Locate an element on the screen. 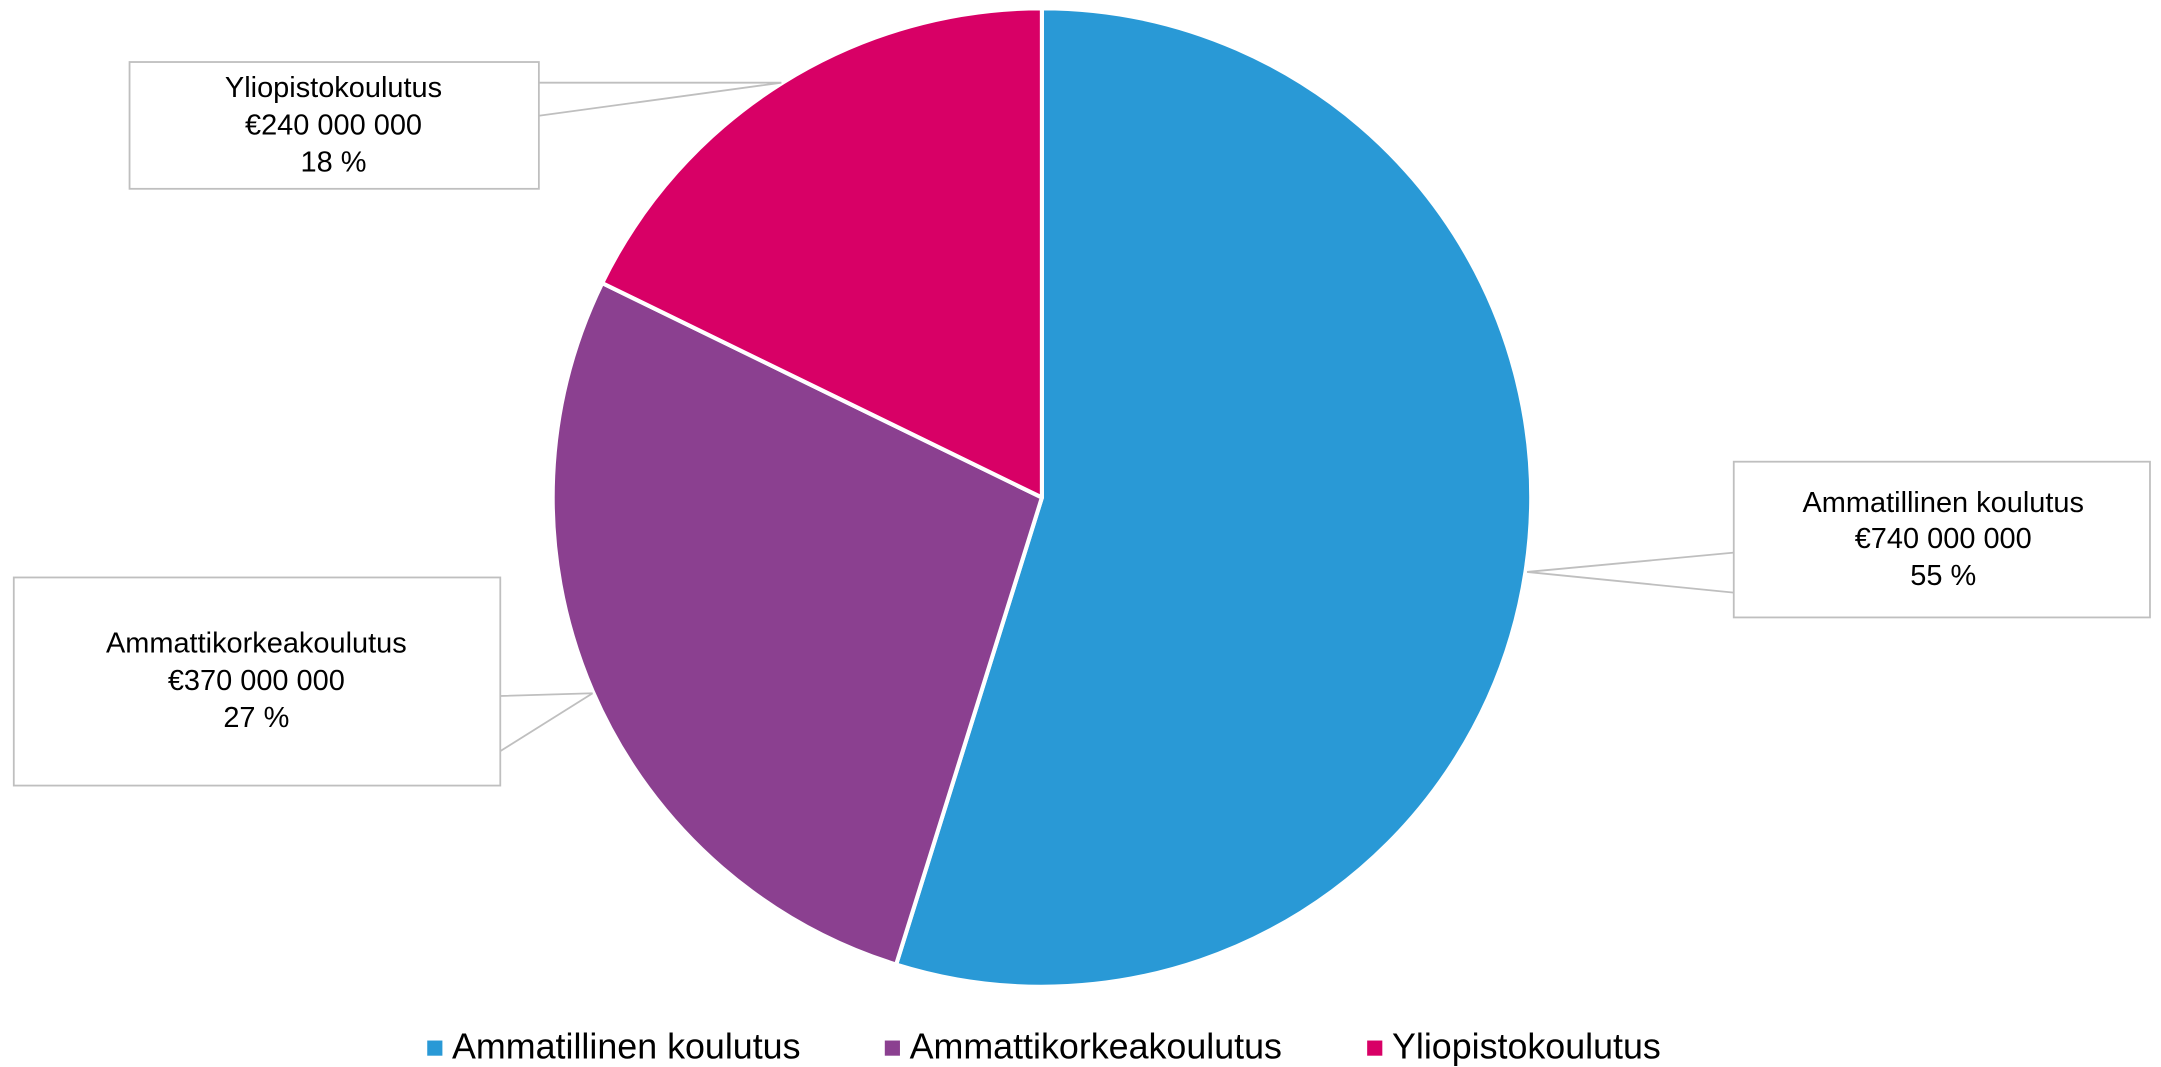  data-label: Ammattikorkeakoulutus is located at coordinates (256, 644).